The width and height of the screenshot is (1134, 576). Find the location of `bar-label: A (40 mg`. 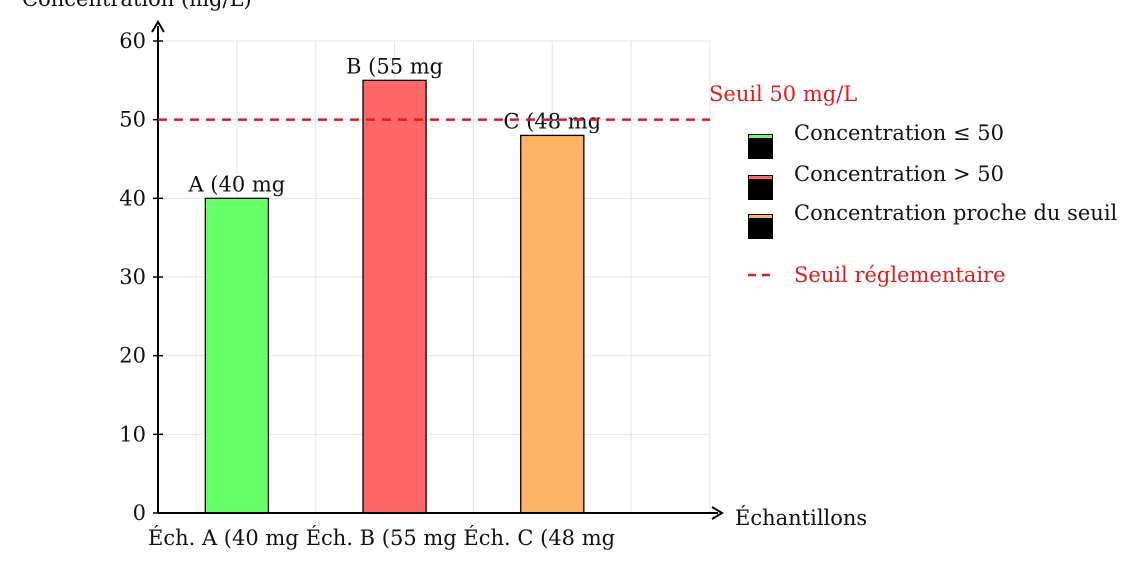

bar-label: A (40 mg is located at coordinates (236, 184).